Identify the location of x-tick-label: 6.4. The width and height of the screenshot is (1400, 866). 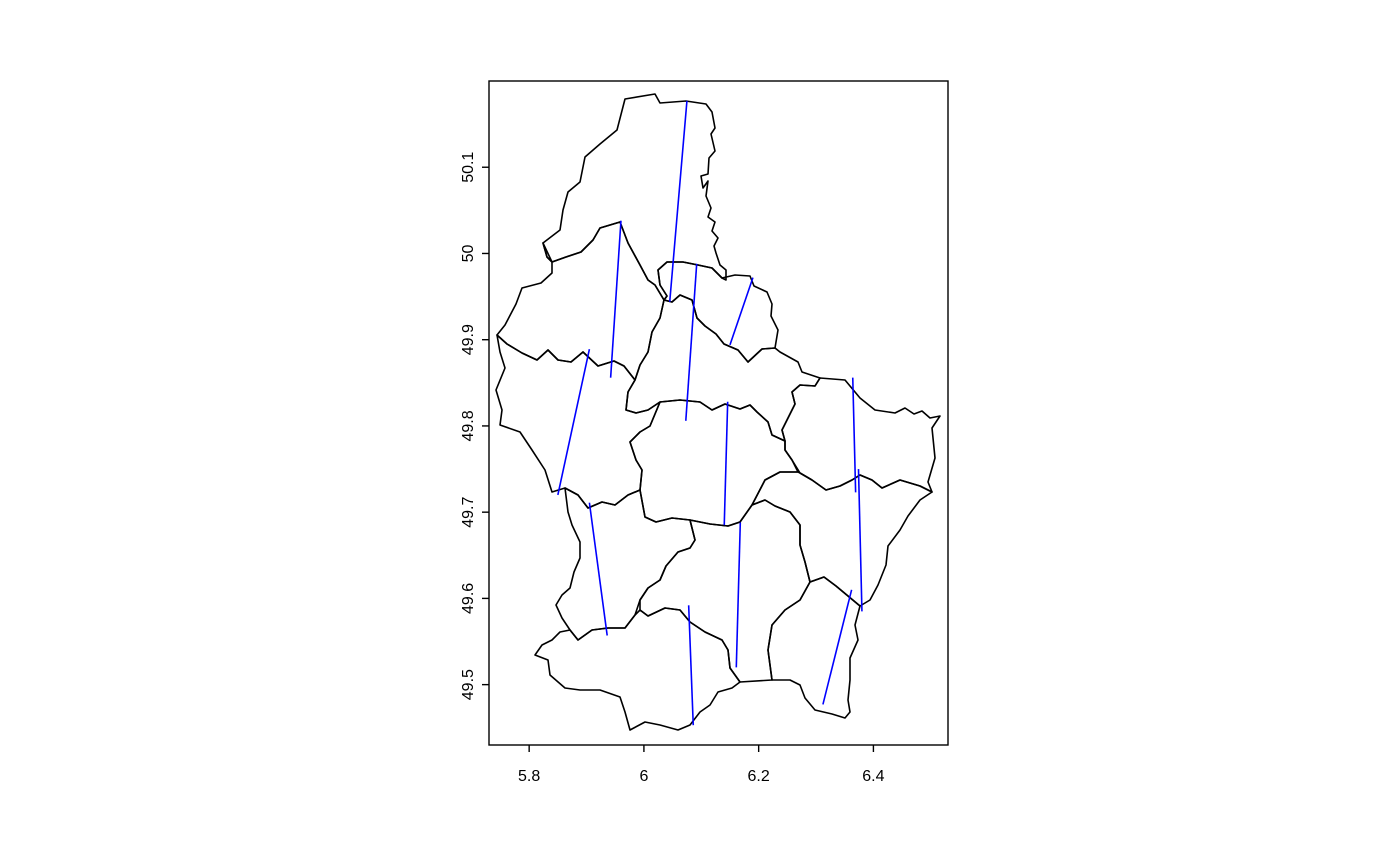
(873, 776).